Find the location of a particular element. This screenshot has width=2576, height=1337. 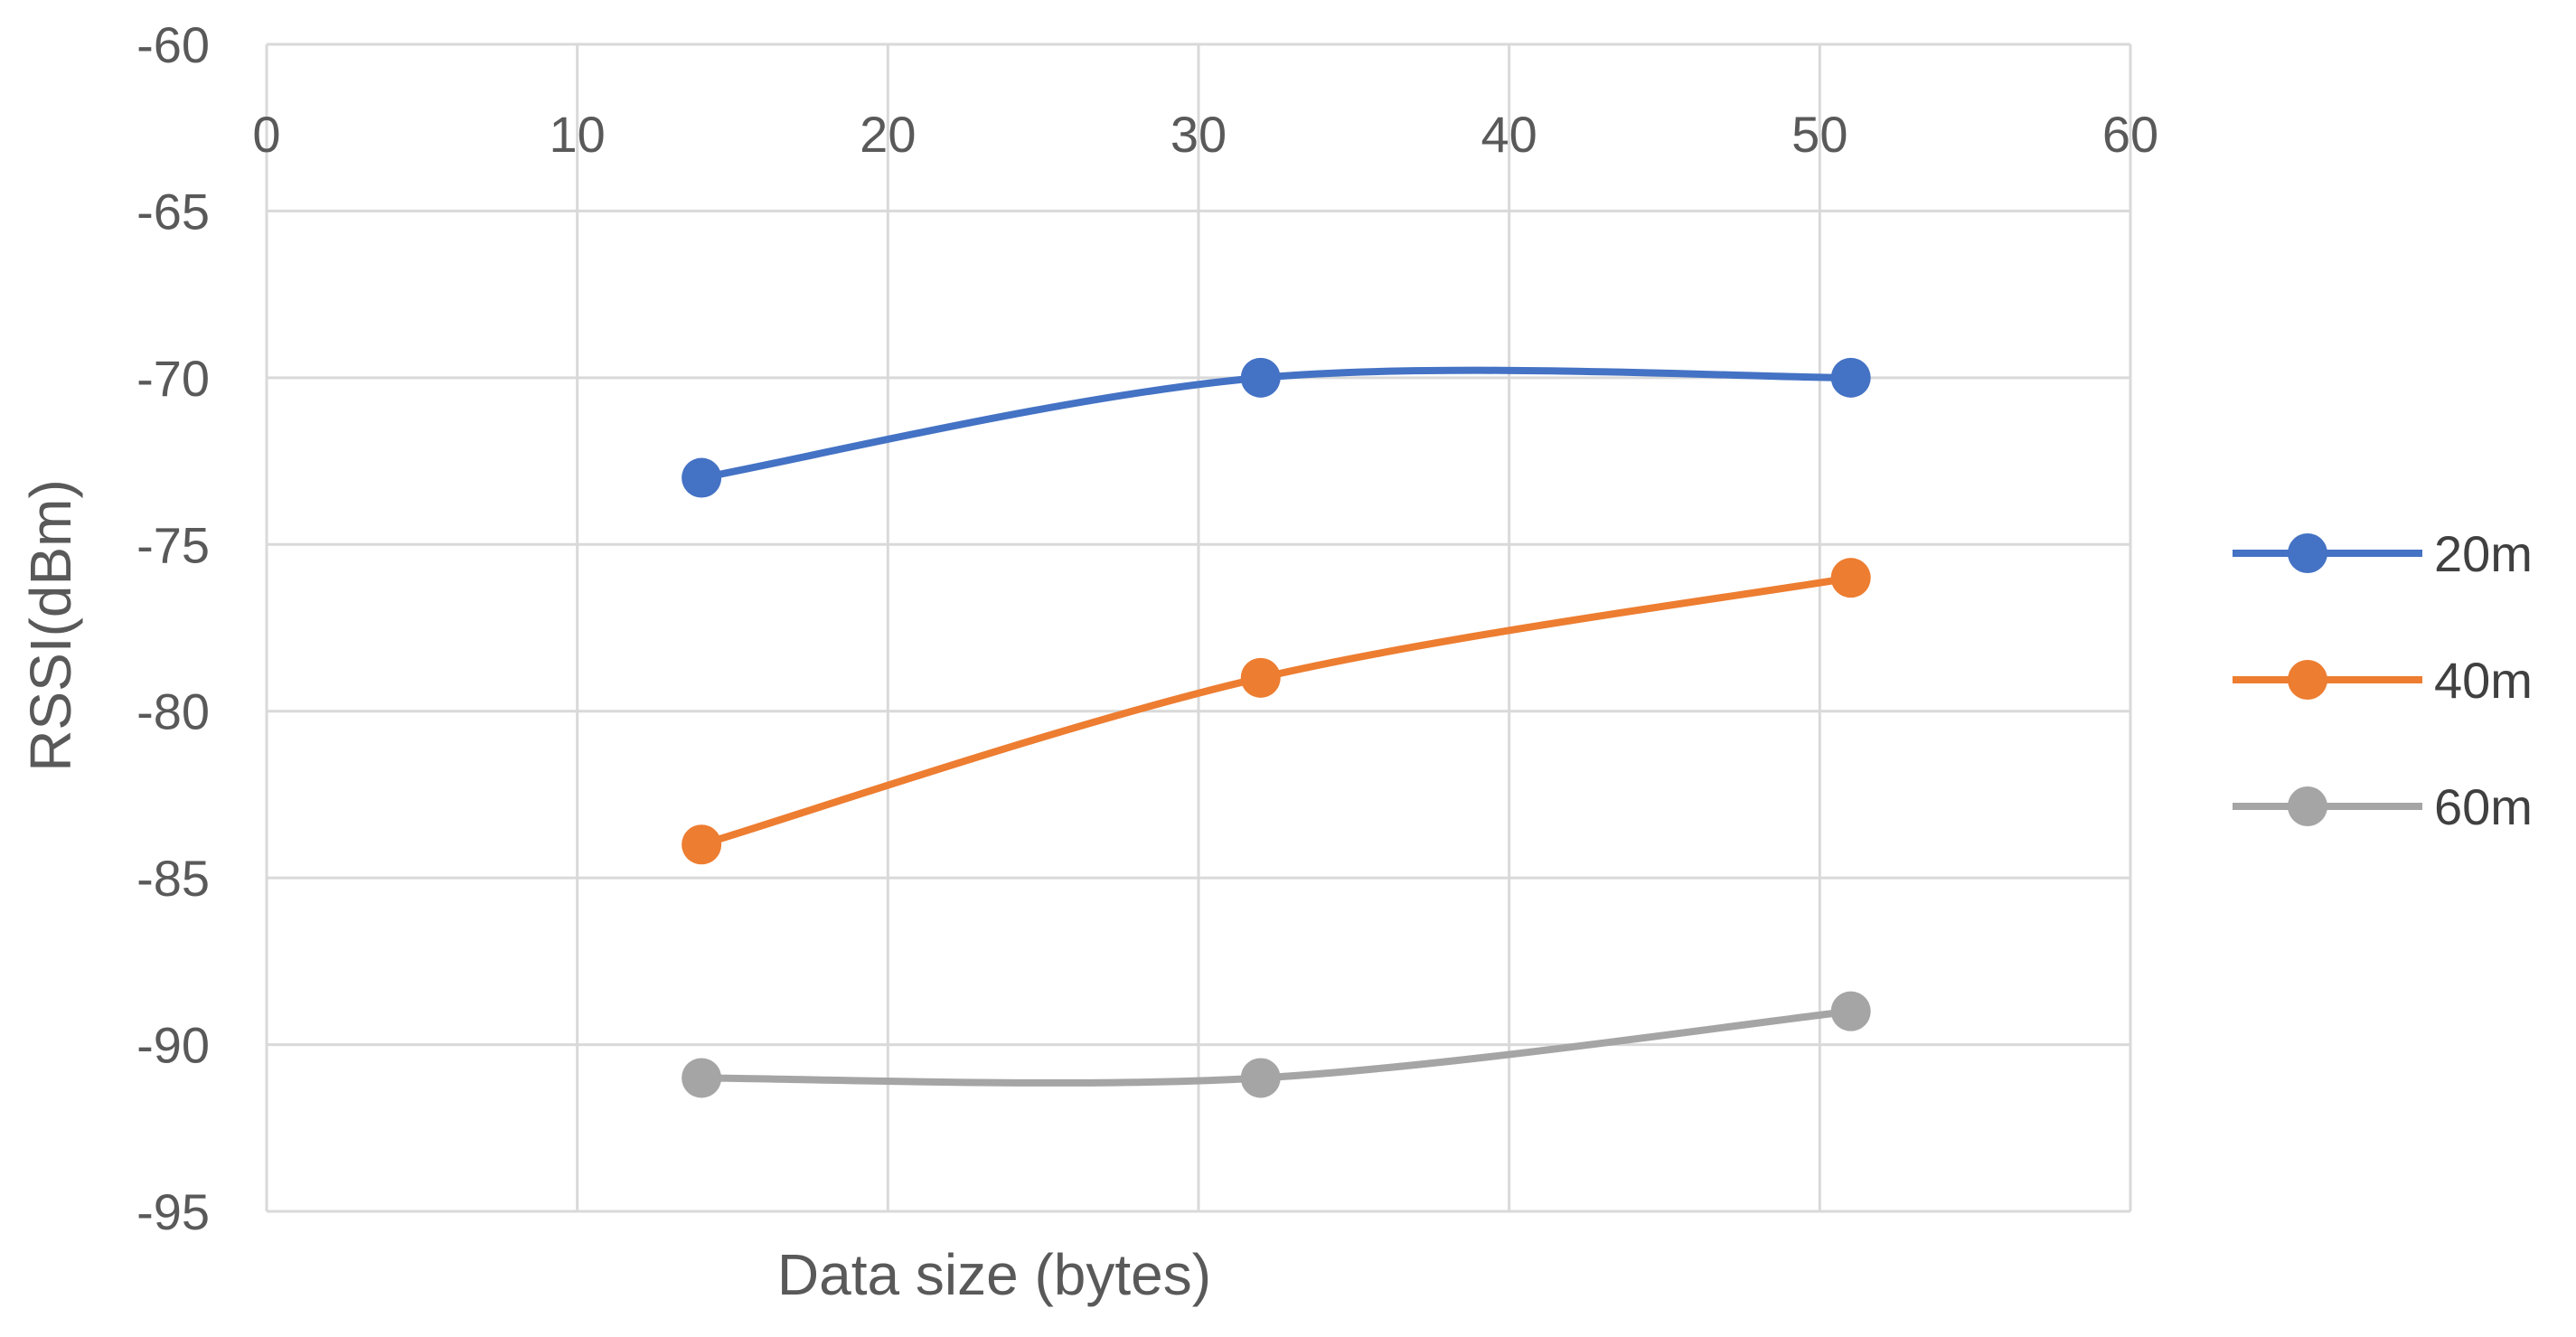

x-tick-label: 60 is located at coordinates (2130, 134).